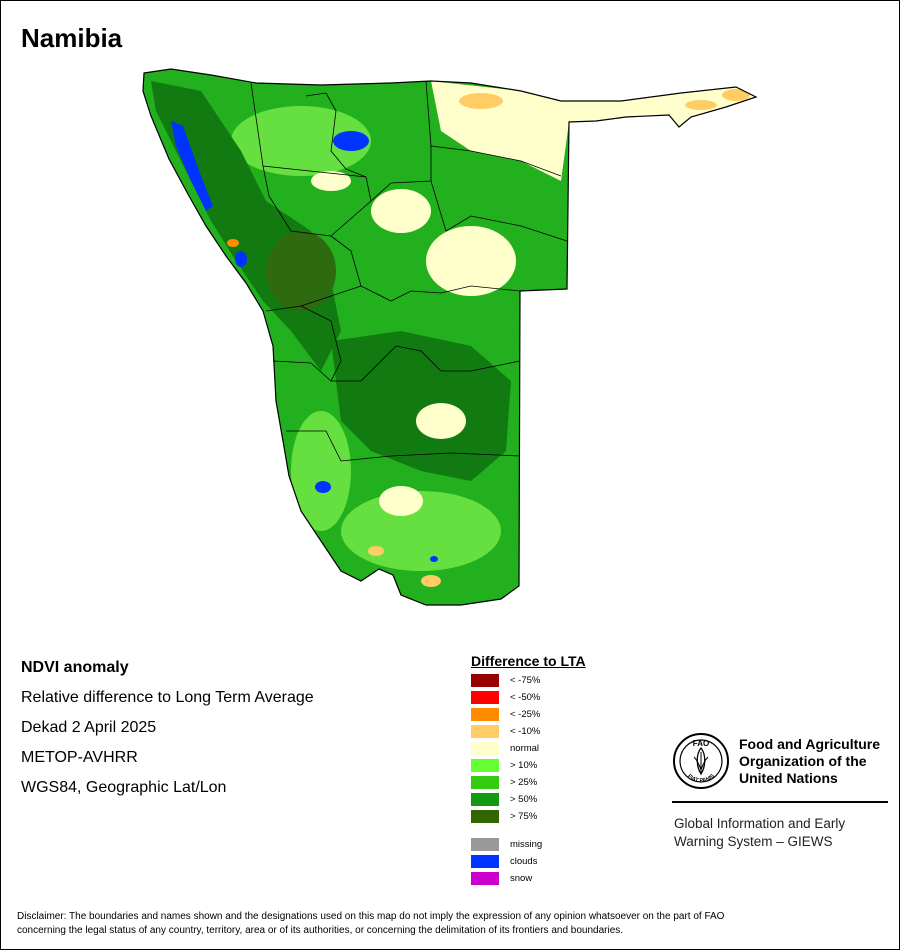 The height and width of the screenshot is (950, 900). I want to click on light-green-patch-north, so click(301, 141).